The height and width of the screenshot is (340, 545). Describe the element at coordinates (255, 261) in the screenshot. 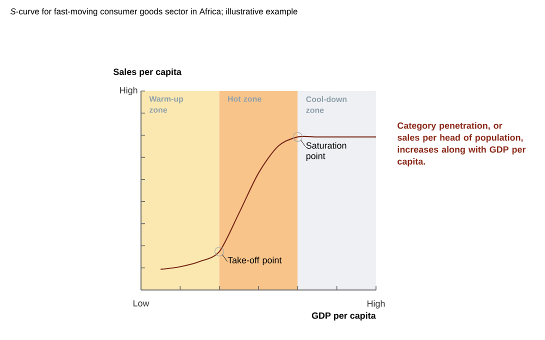

I see `annotation: Take-off point` at that location.